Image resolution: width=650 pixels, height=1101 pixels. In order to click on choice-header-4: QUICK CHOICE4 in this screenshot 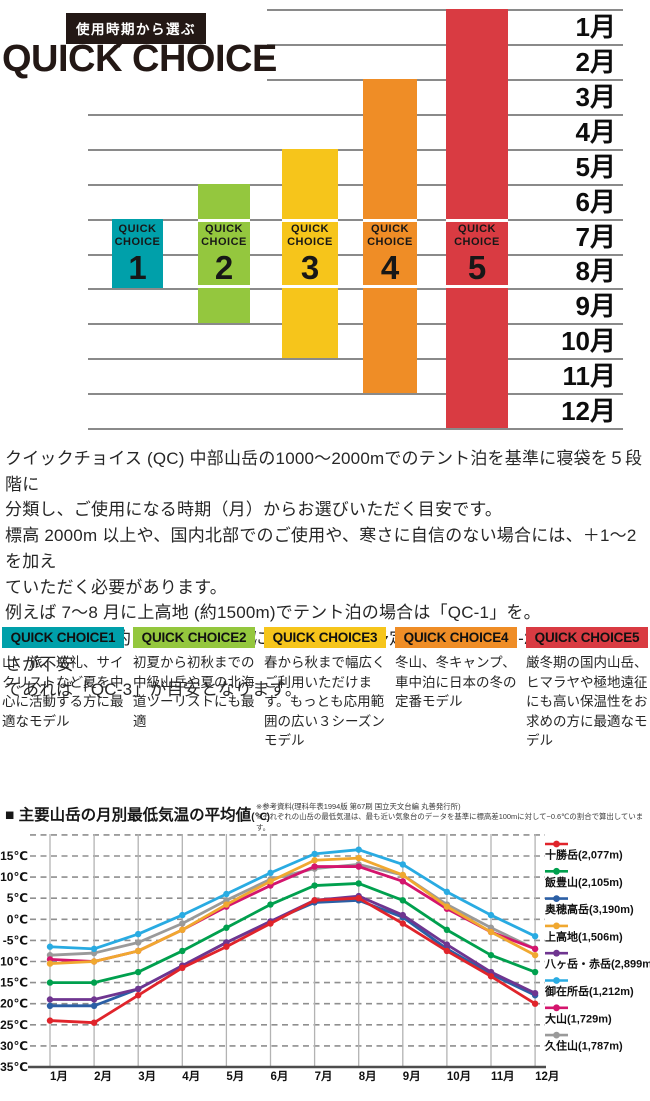, I will do `click(456, 637)`.